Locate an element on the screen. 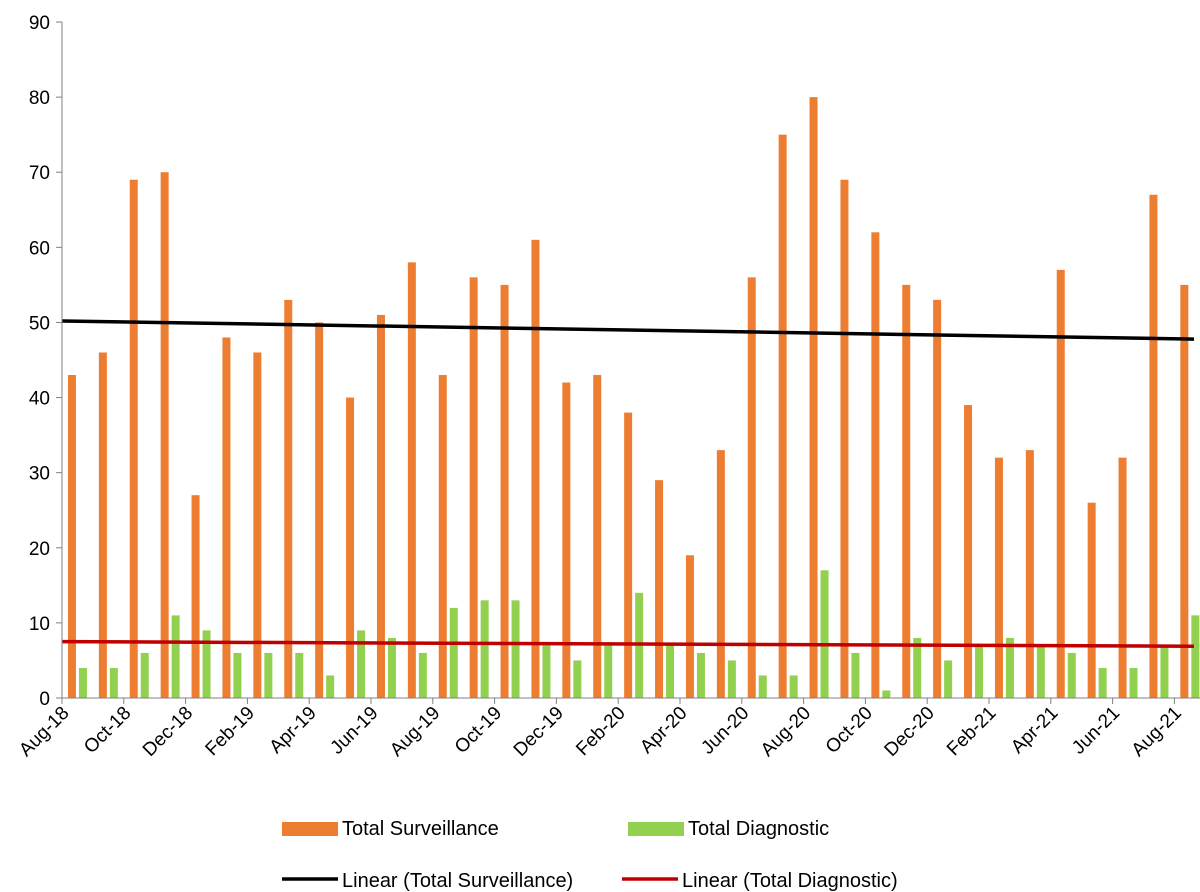 This screenshot has height=892, width=1200. x-tick-label: Oct-18 is located at coordinates (107, 730).